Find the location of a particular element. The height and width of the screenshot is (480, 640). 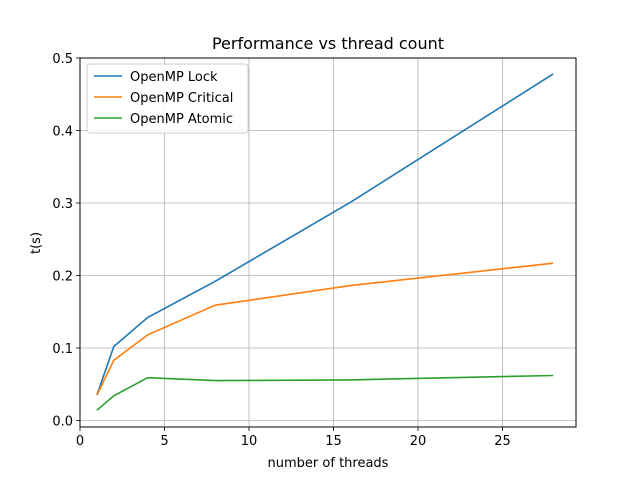

y-tick-label: 0.1 is located at coordinates (62, 349).